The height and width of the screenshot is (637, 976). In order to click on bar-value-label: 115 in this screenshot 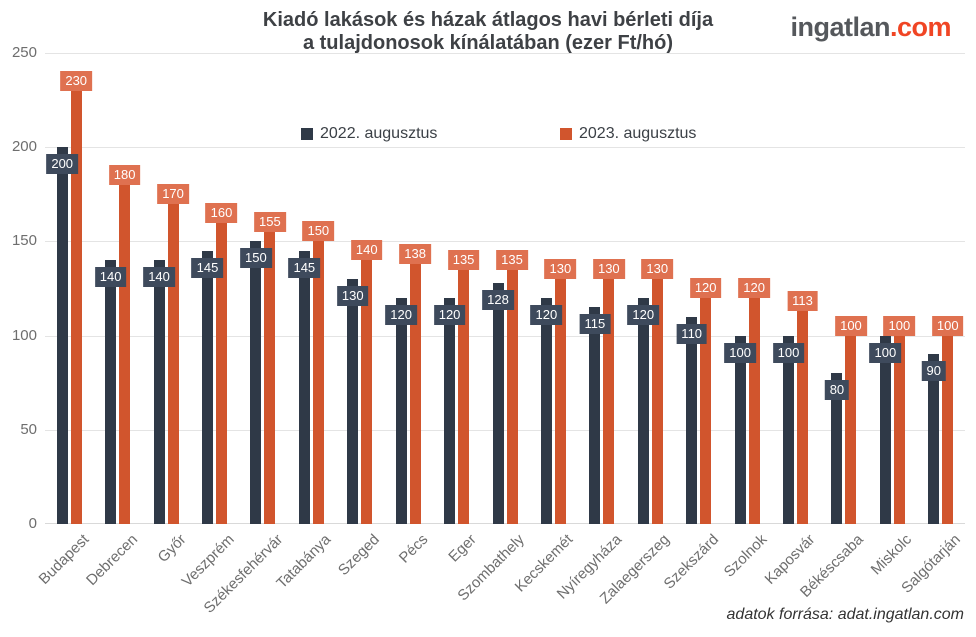, I will do `click(595, 324)`.